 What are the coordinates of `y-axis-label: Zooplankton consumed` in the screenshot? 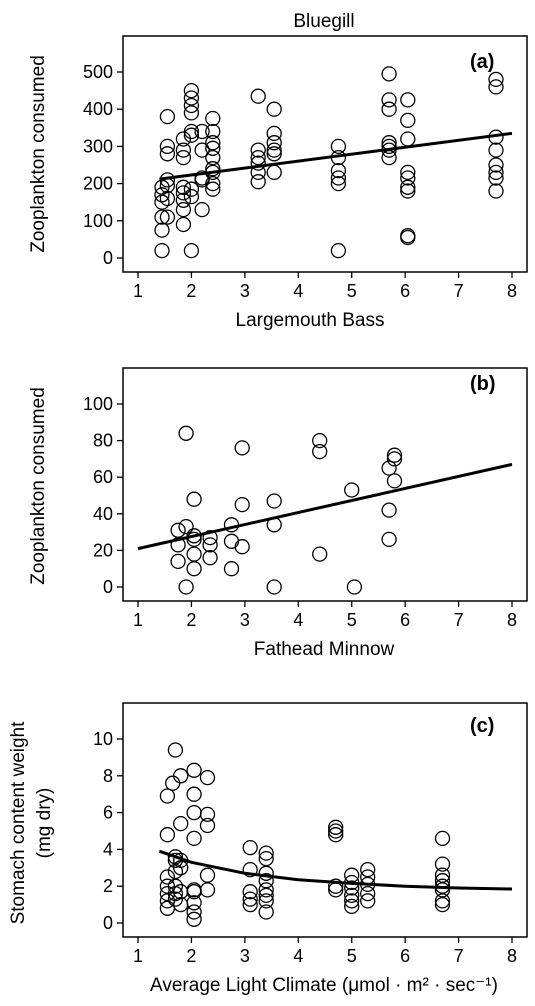 It's located at (38, 154).